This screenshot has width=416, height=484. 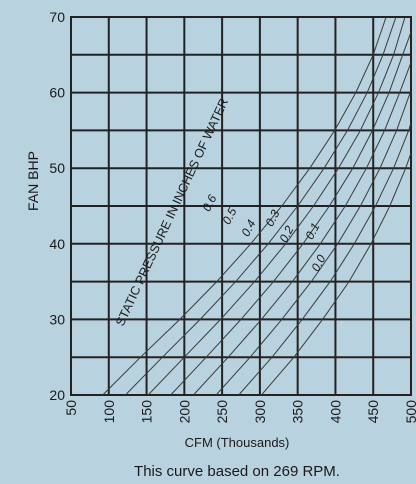 I want to click on chart-caption: This curve based on 269 RPM., so click(x=237, y=471).